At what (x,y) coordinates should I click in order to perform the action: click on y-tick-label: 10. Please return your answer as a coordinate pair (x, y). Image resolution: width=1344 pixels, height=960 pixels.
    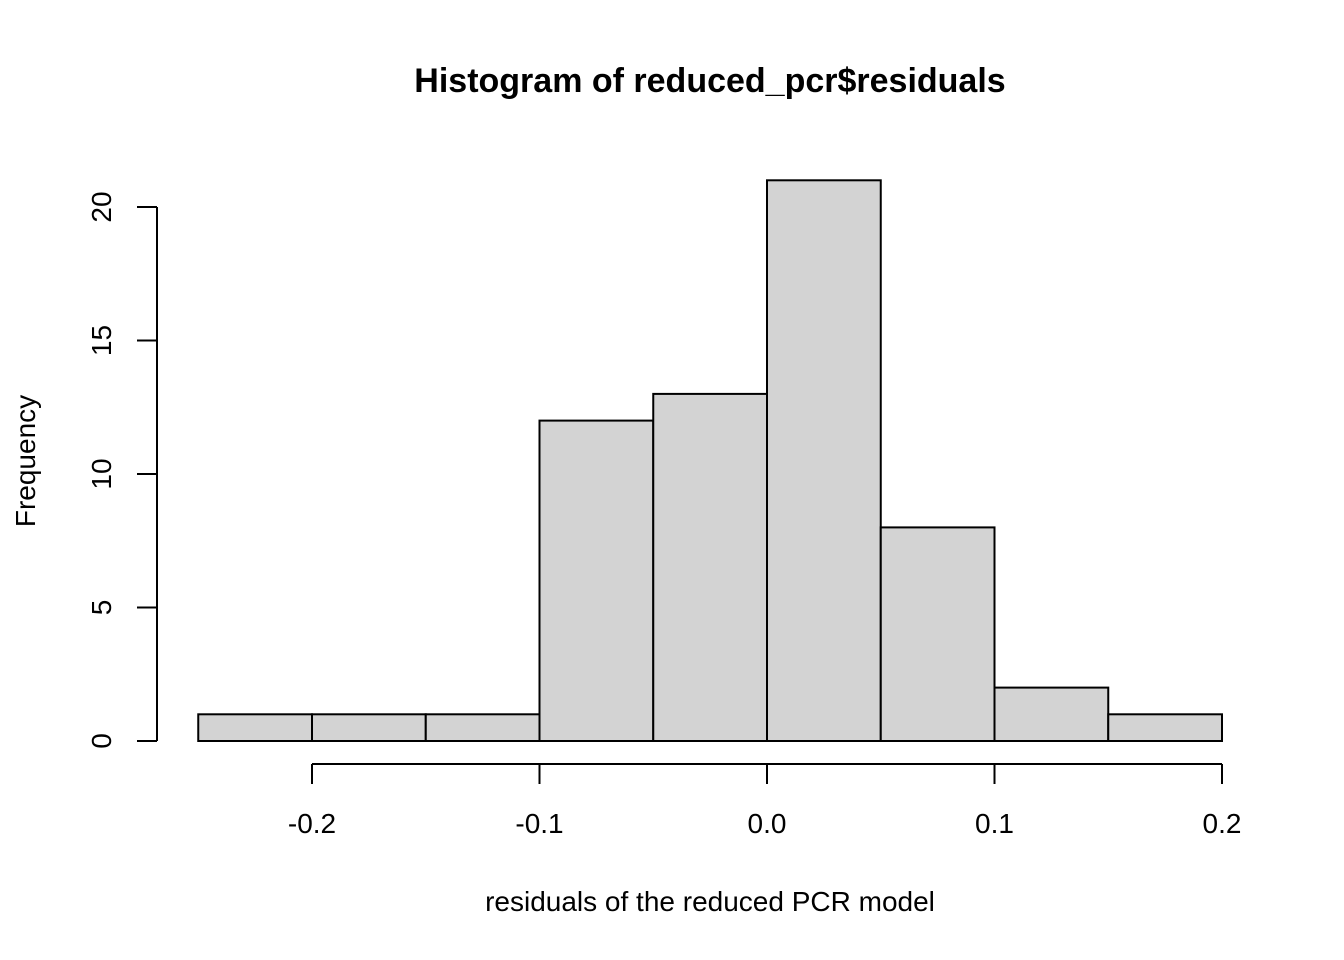
    Looking at the image, I should click on (101, 473).